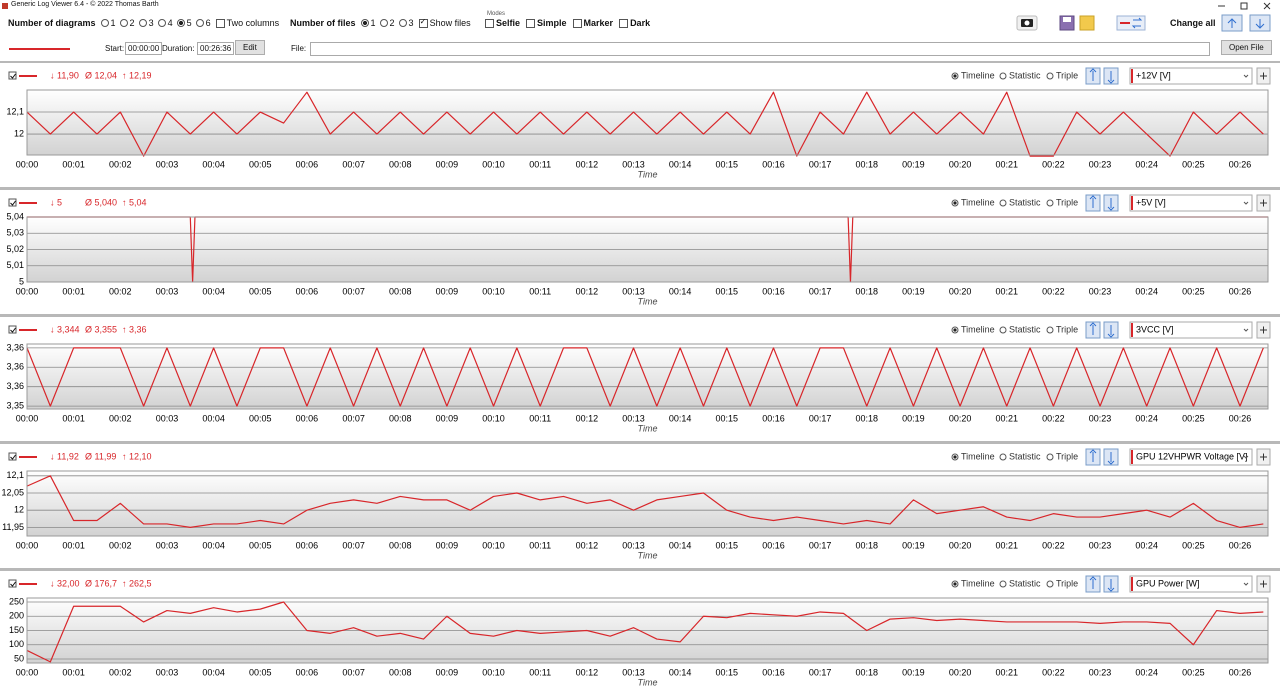  What do you see at coordinates (15, 405) in the screenshot?
I see `y-tick-label: 3,35` at bounding box center [15, 405].